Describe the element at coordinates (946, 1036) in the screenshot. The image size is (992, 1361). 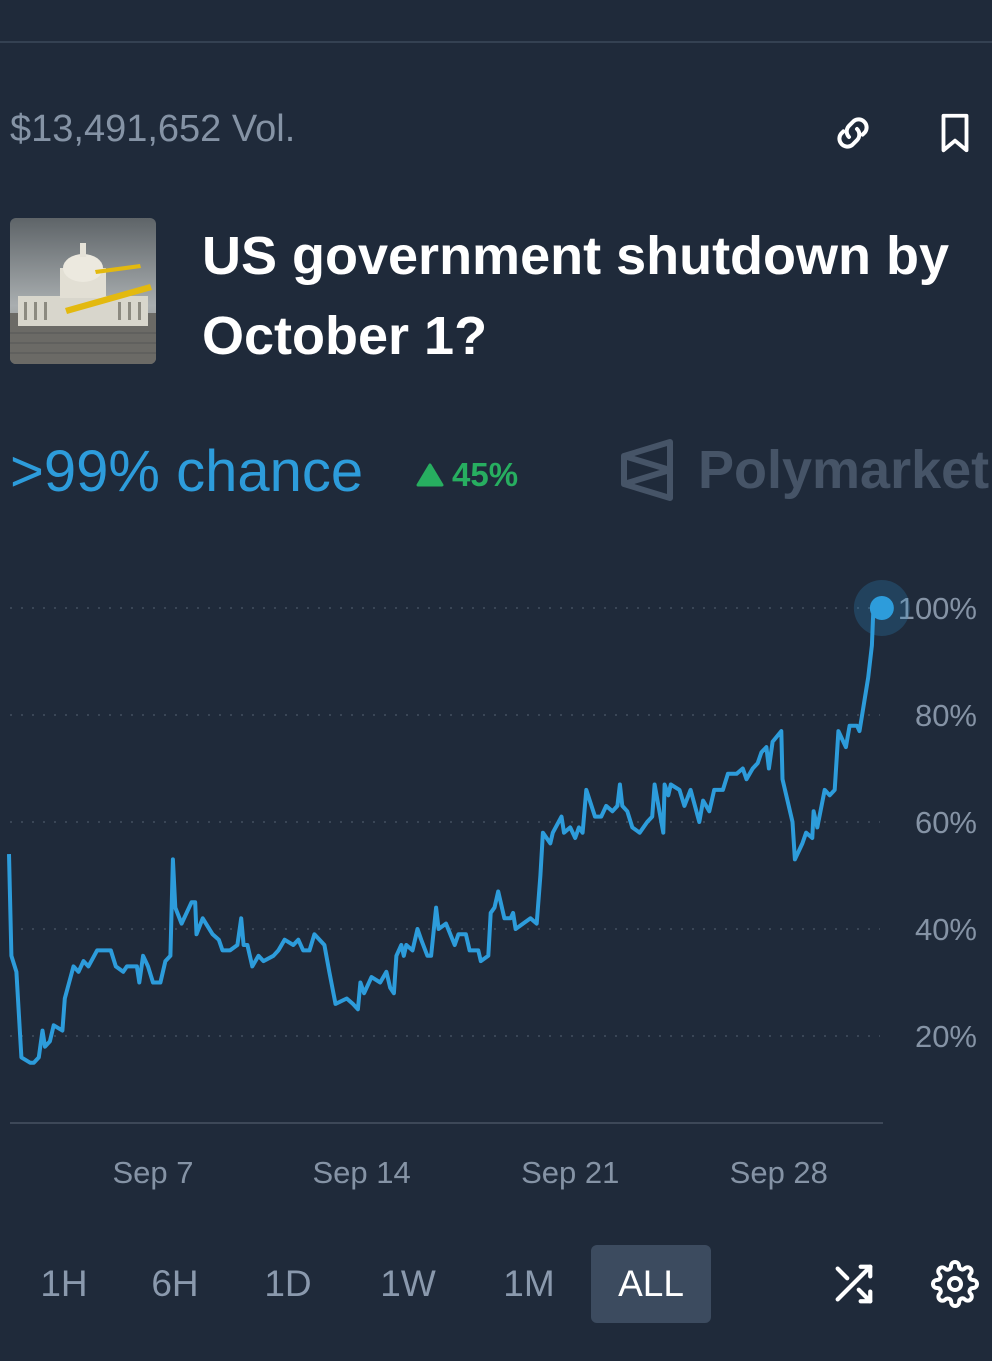
I see `y-tick-label: 20%` at that location.